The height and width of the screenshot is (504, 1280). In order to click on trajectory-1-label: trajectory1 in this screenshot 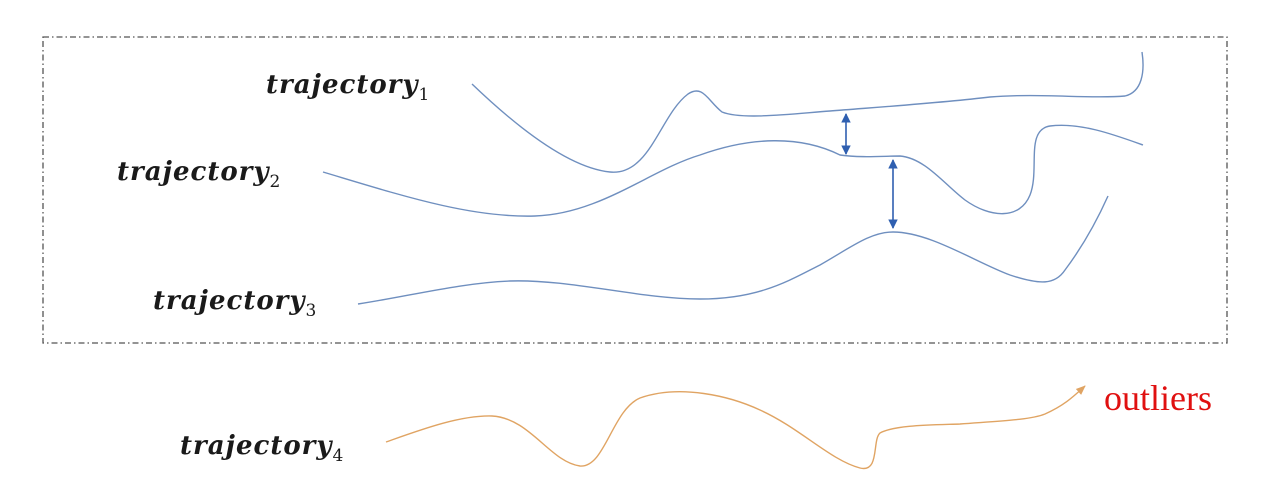, I will do `click(348, 87)`.